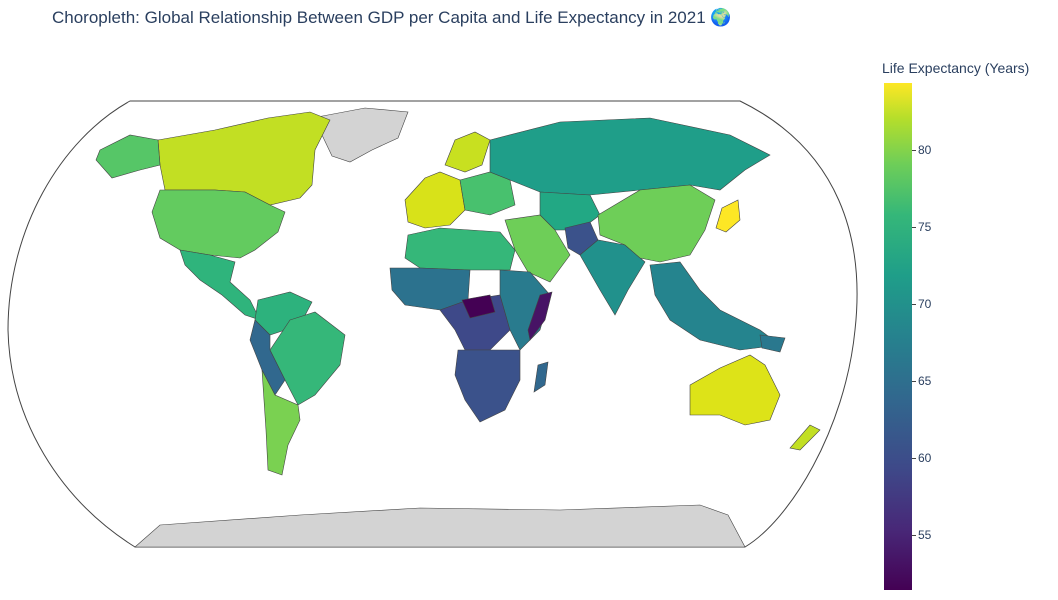 The width and height of the screenshot is (1058, 600). What do you see at coordinates (921, 227) in the screenshot?
I see `colorbar-tick-label: 75` at bounding box center [921, 227].